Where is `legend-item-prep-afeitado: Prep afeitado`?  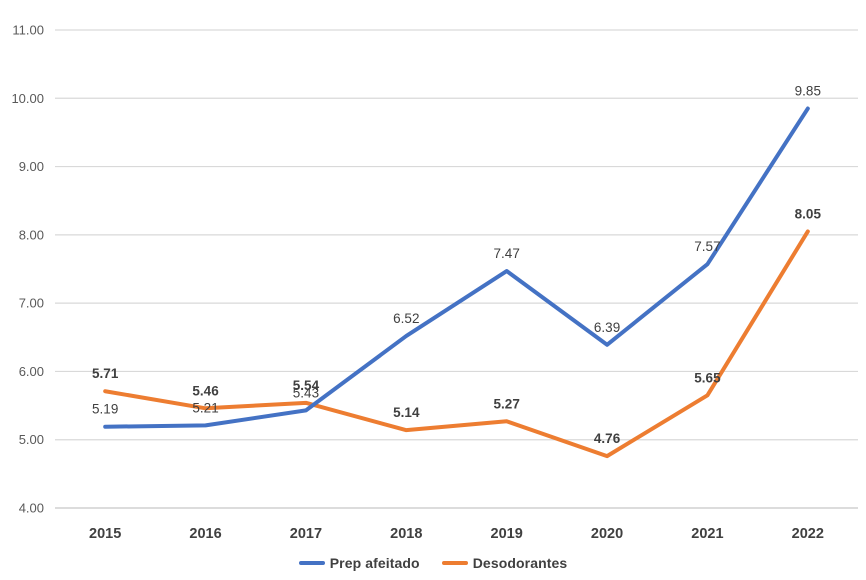 legend-item-prep-afeitado: Prep afeitado is located at coordinates (359, 563).